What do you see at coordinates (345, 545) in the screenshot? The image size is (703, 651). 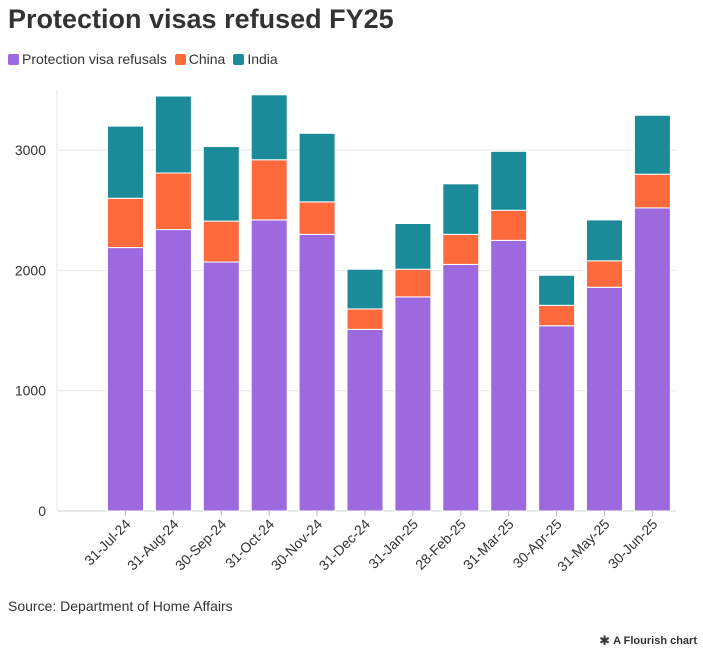 I see `x-tick-label-31-dec-24: 31-Dec-24` at bounding box center [345, 545].